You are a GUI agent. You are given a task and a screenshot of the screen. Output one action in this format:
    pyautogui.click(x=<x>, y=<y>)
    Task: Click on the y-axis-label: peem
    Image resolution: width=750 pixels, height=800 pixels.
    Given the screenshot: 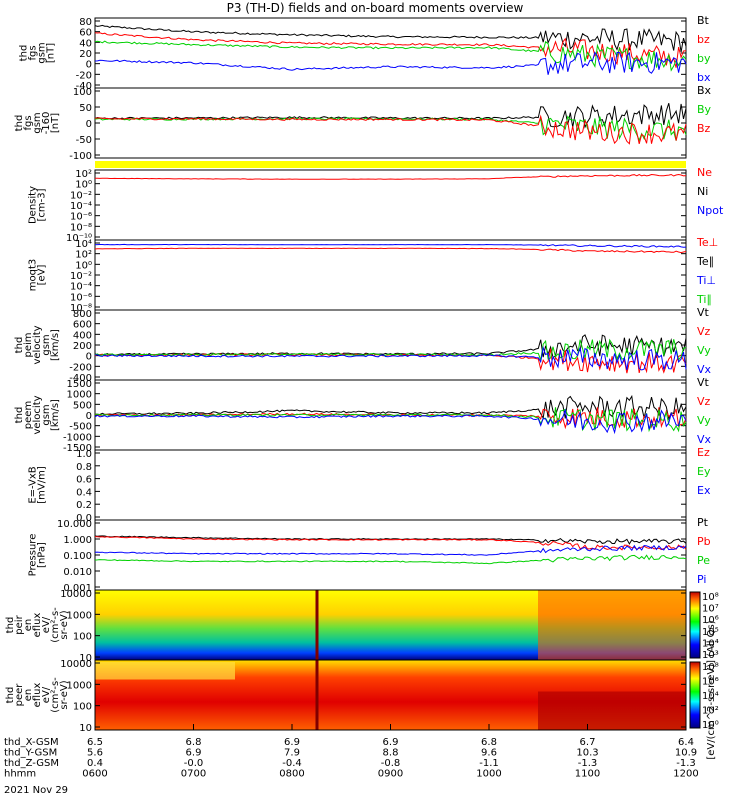 What is the action you would take?
    pyautogui.click(x=28, y=415)
    